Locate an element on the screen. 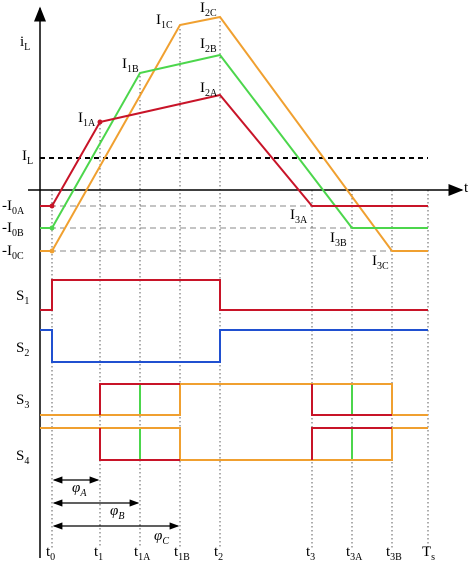 This screenshot has height=566, width=474. current-label: I1B is located at coordinates (130, 65).